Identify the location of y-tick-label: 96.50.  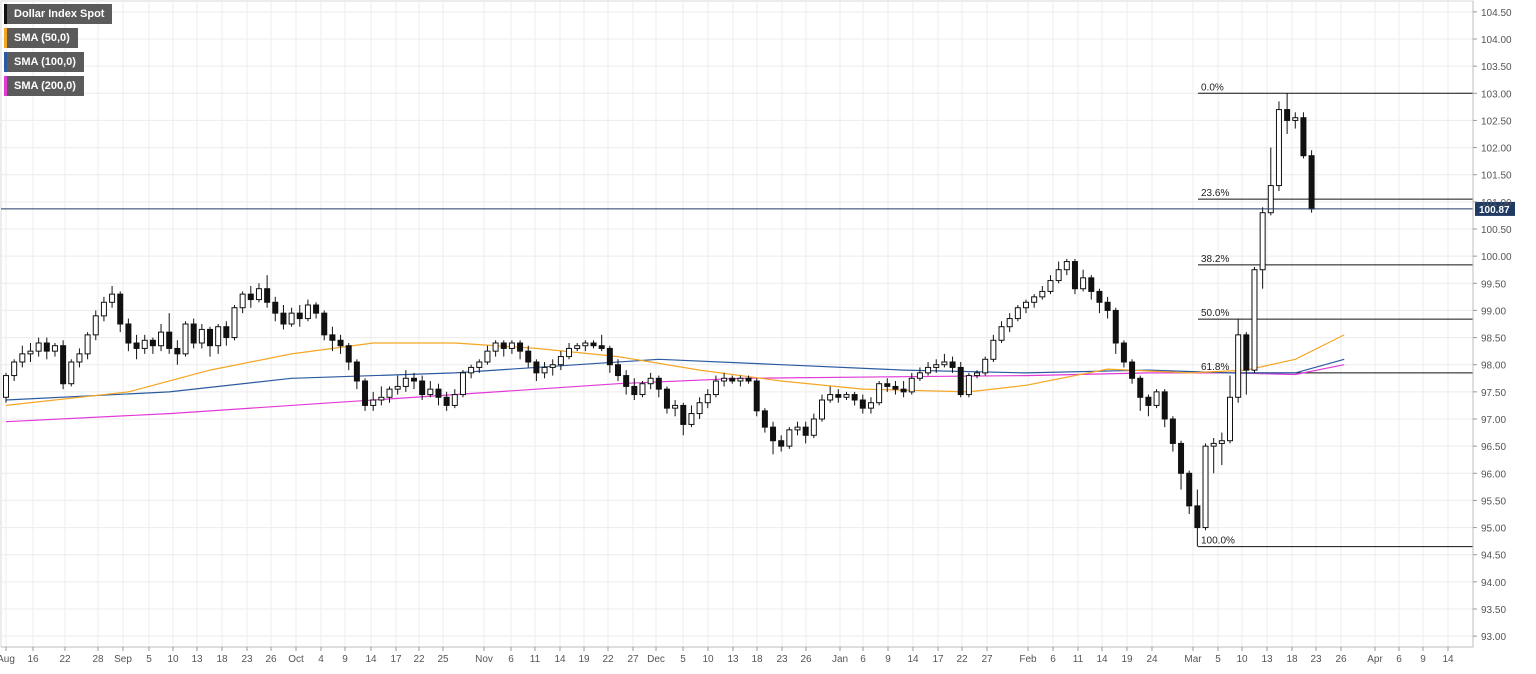
(1493, 447).